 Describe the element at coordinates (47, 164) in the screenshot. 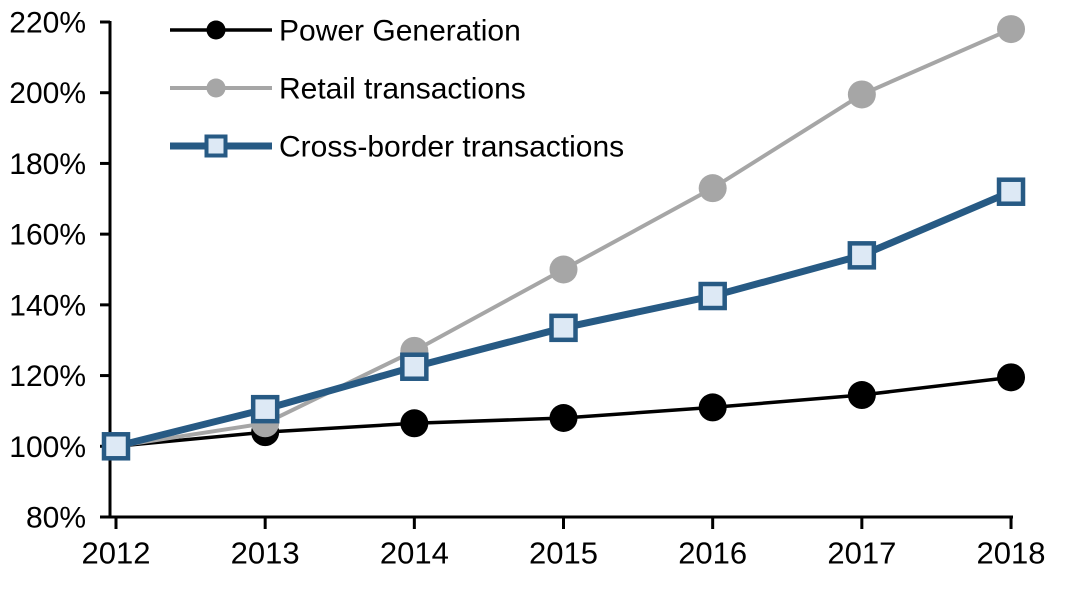

I see `y-axis-tick-label: 180%` at that location.